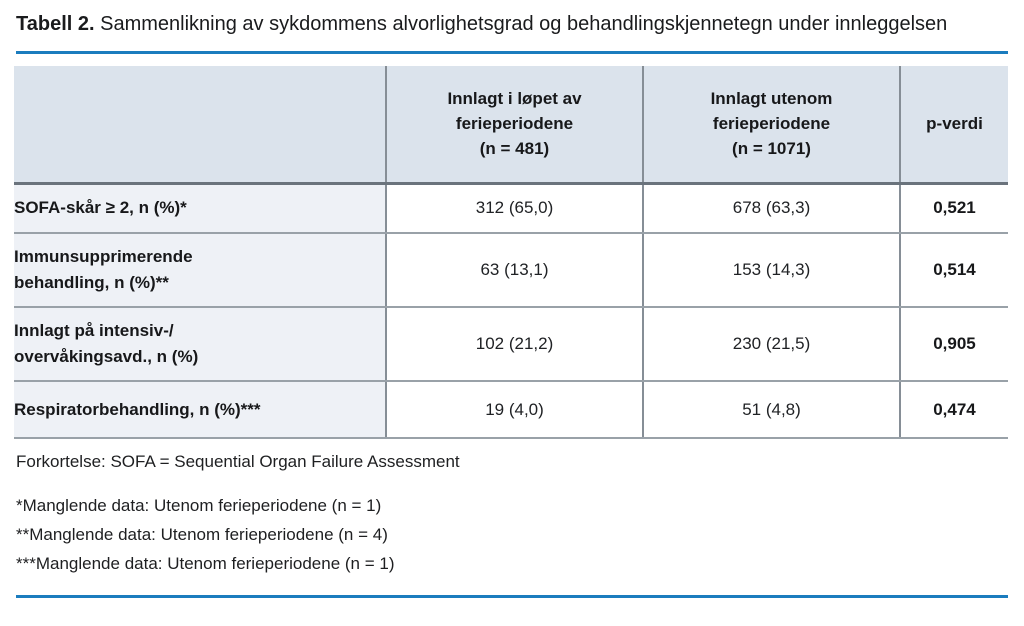  I want to click on p-value-cell: 0,905, so click(953, 344).